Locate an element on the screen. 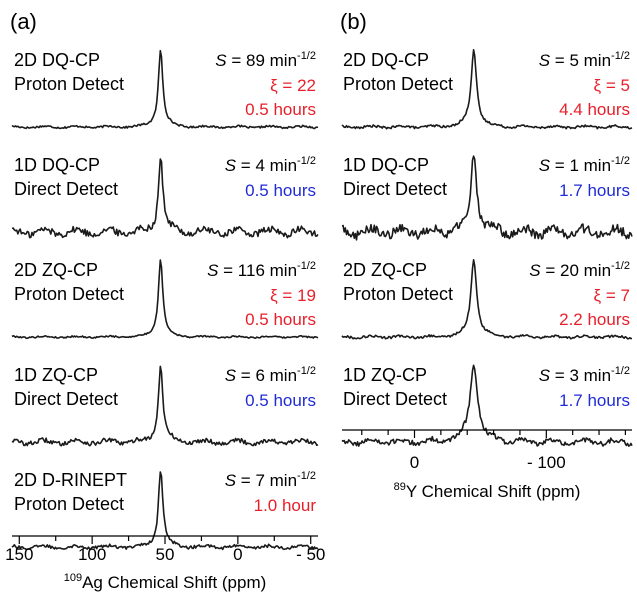 This screenshot has width=637, height=596. x-tick-label: 150 is located at coordinates (19, 554).